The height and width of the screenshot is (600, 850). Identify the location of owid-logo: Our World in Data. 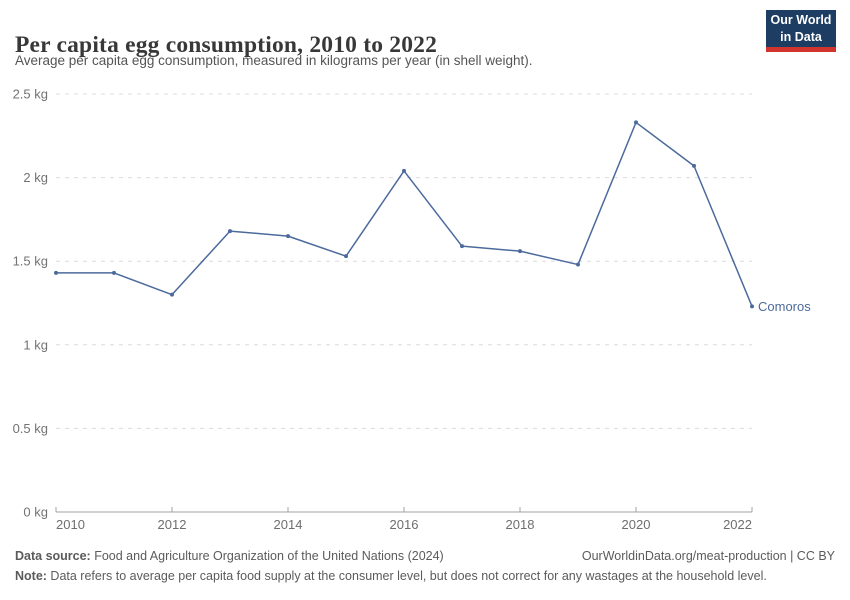
(801, 31).